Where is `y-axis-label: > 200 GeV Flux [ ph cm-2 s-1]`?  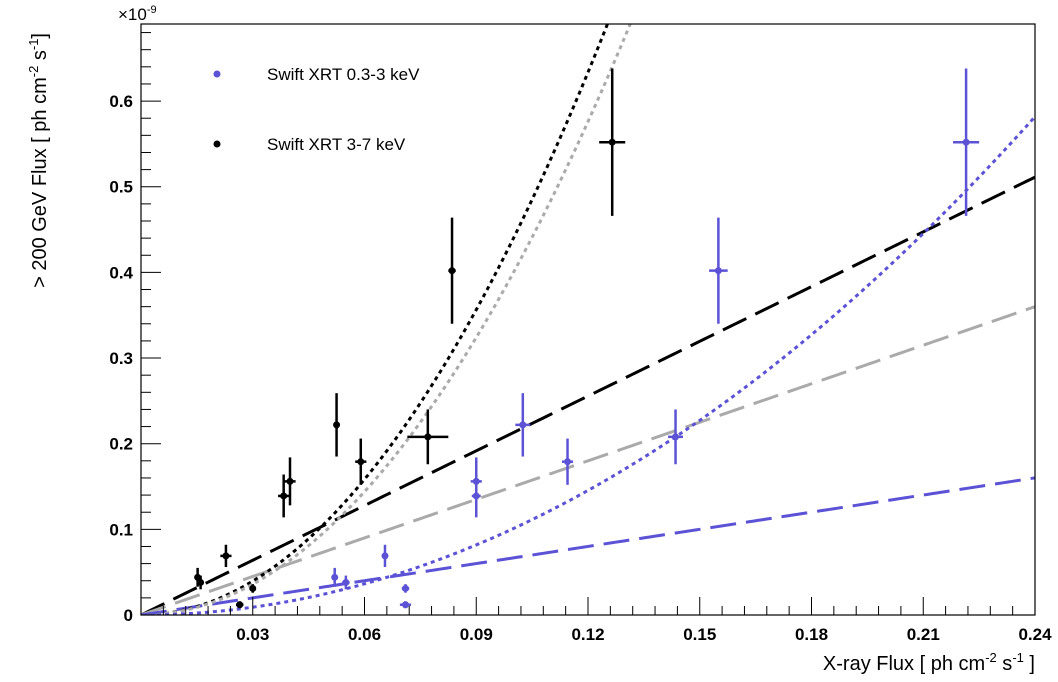 y-axis-label: > 200 GeV Flux [ ph cm-2 s-1] is located at coordinates (38, 160).